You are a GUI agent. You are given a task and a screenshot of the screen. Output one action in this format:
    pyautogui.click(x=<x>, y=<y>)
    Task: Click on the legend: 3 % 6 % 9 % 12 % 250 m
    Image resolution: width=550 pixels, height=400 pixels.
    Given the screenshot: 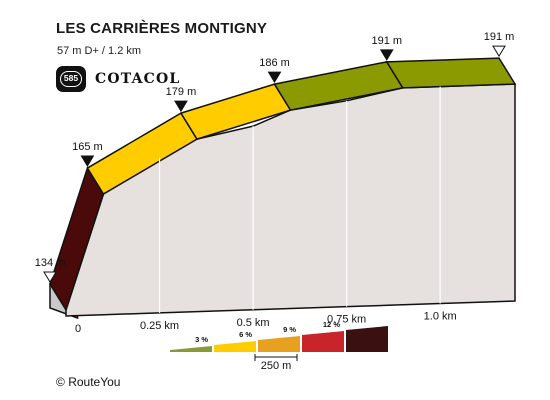 What is the action you would take?
    pyautogui.click(x=279, y=346)
    